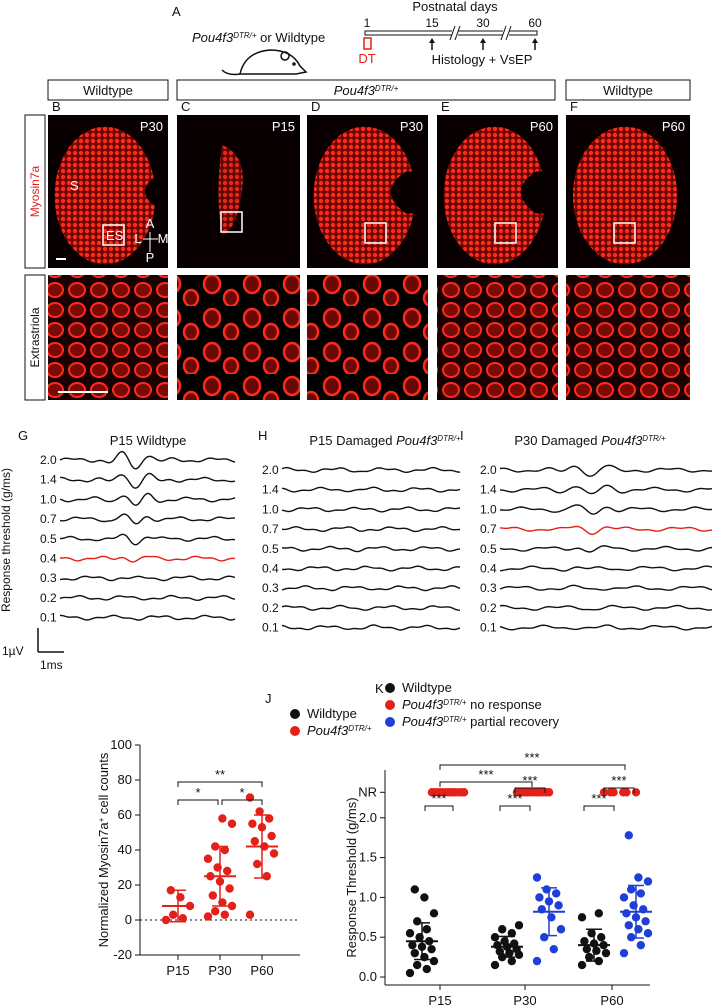 The image size is (718, 1008). What do you see at coordinates (368, 976) in the screenshot?
I see `y-tick-label: 0.0` at bounding box center [368, 976].